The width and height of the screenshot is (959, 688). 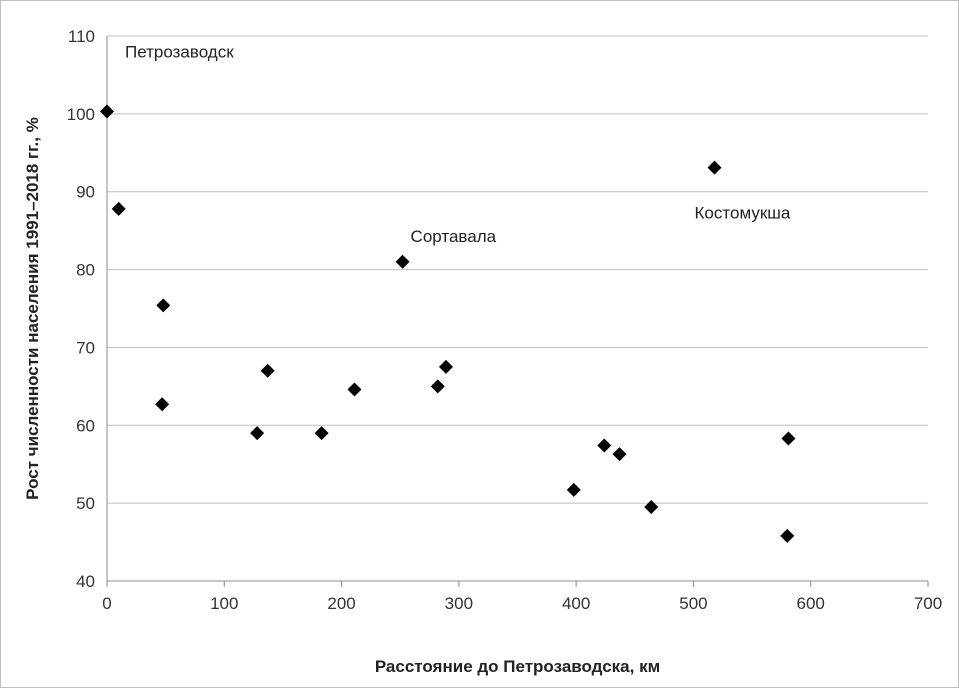 What do you see at coordinates (81, 114) in the screenshot?
I see `y-tick-label: 100` at bounding box center [81, 114].